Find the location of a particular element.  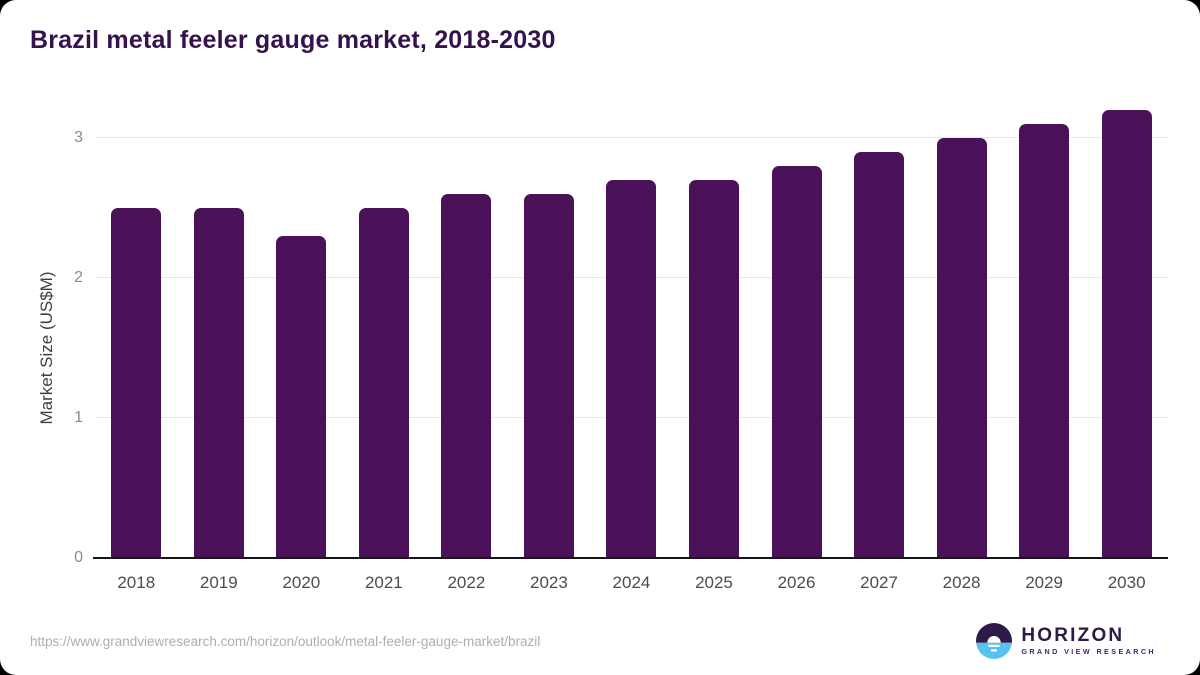

x-tick-label-2018: 2018 is located at coordinates (136, 582).